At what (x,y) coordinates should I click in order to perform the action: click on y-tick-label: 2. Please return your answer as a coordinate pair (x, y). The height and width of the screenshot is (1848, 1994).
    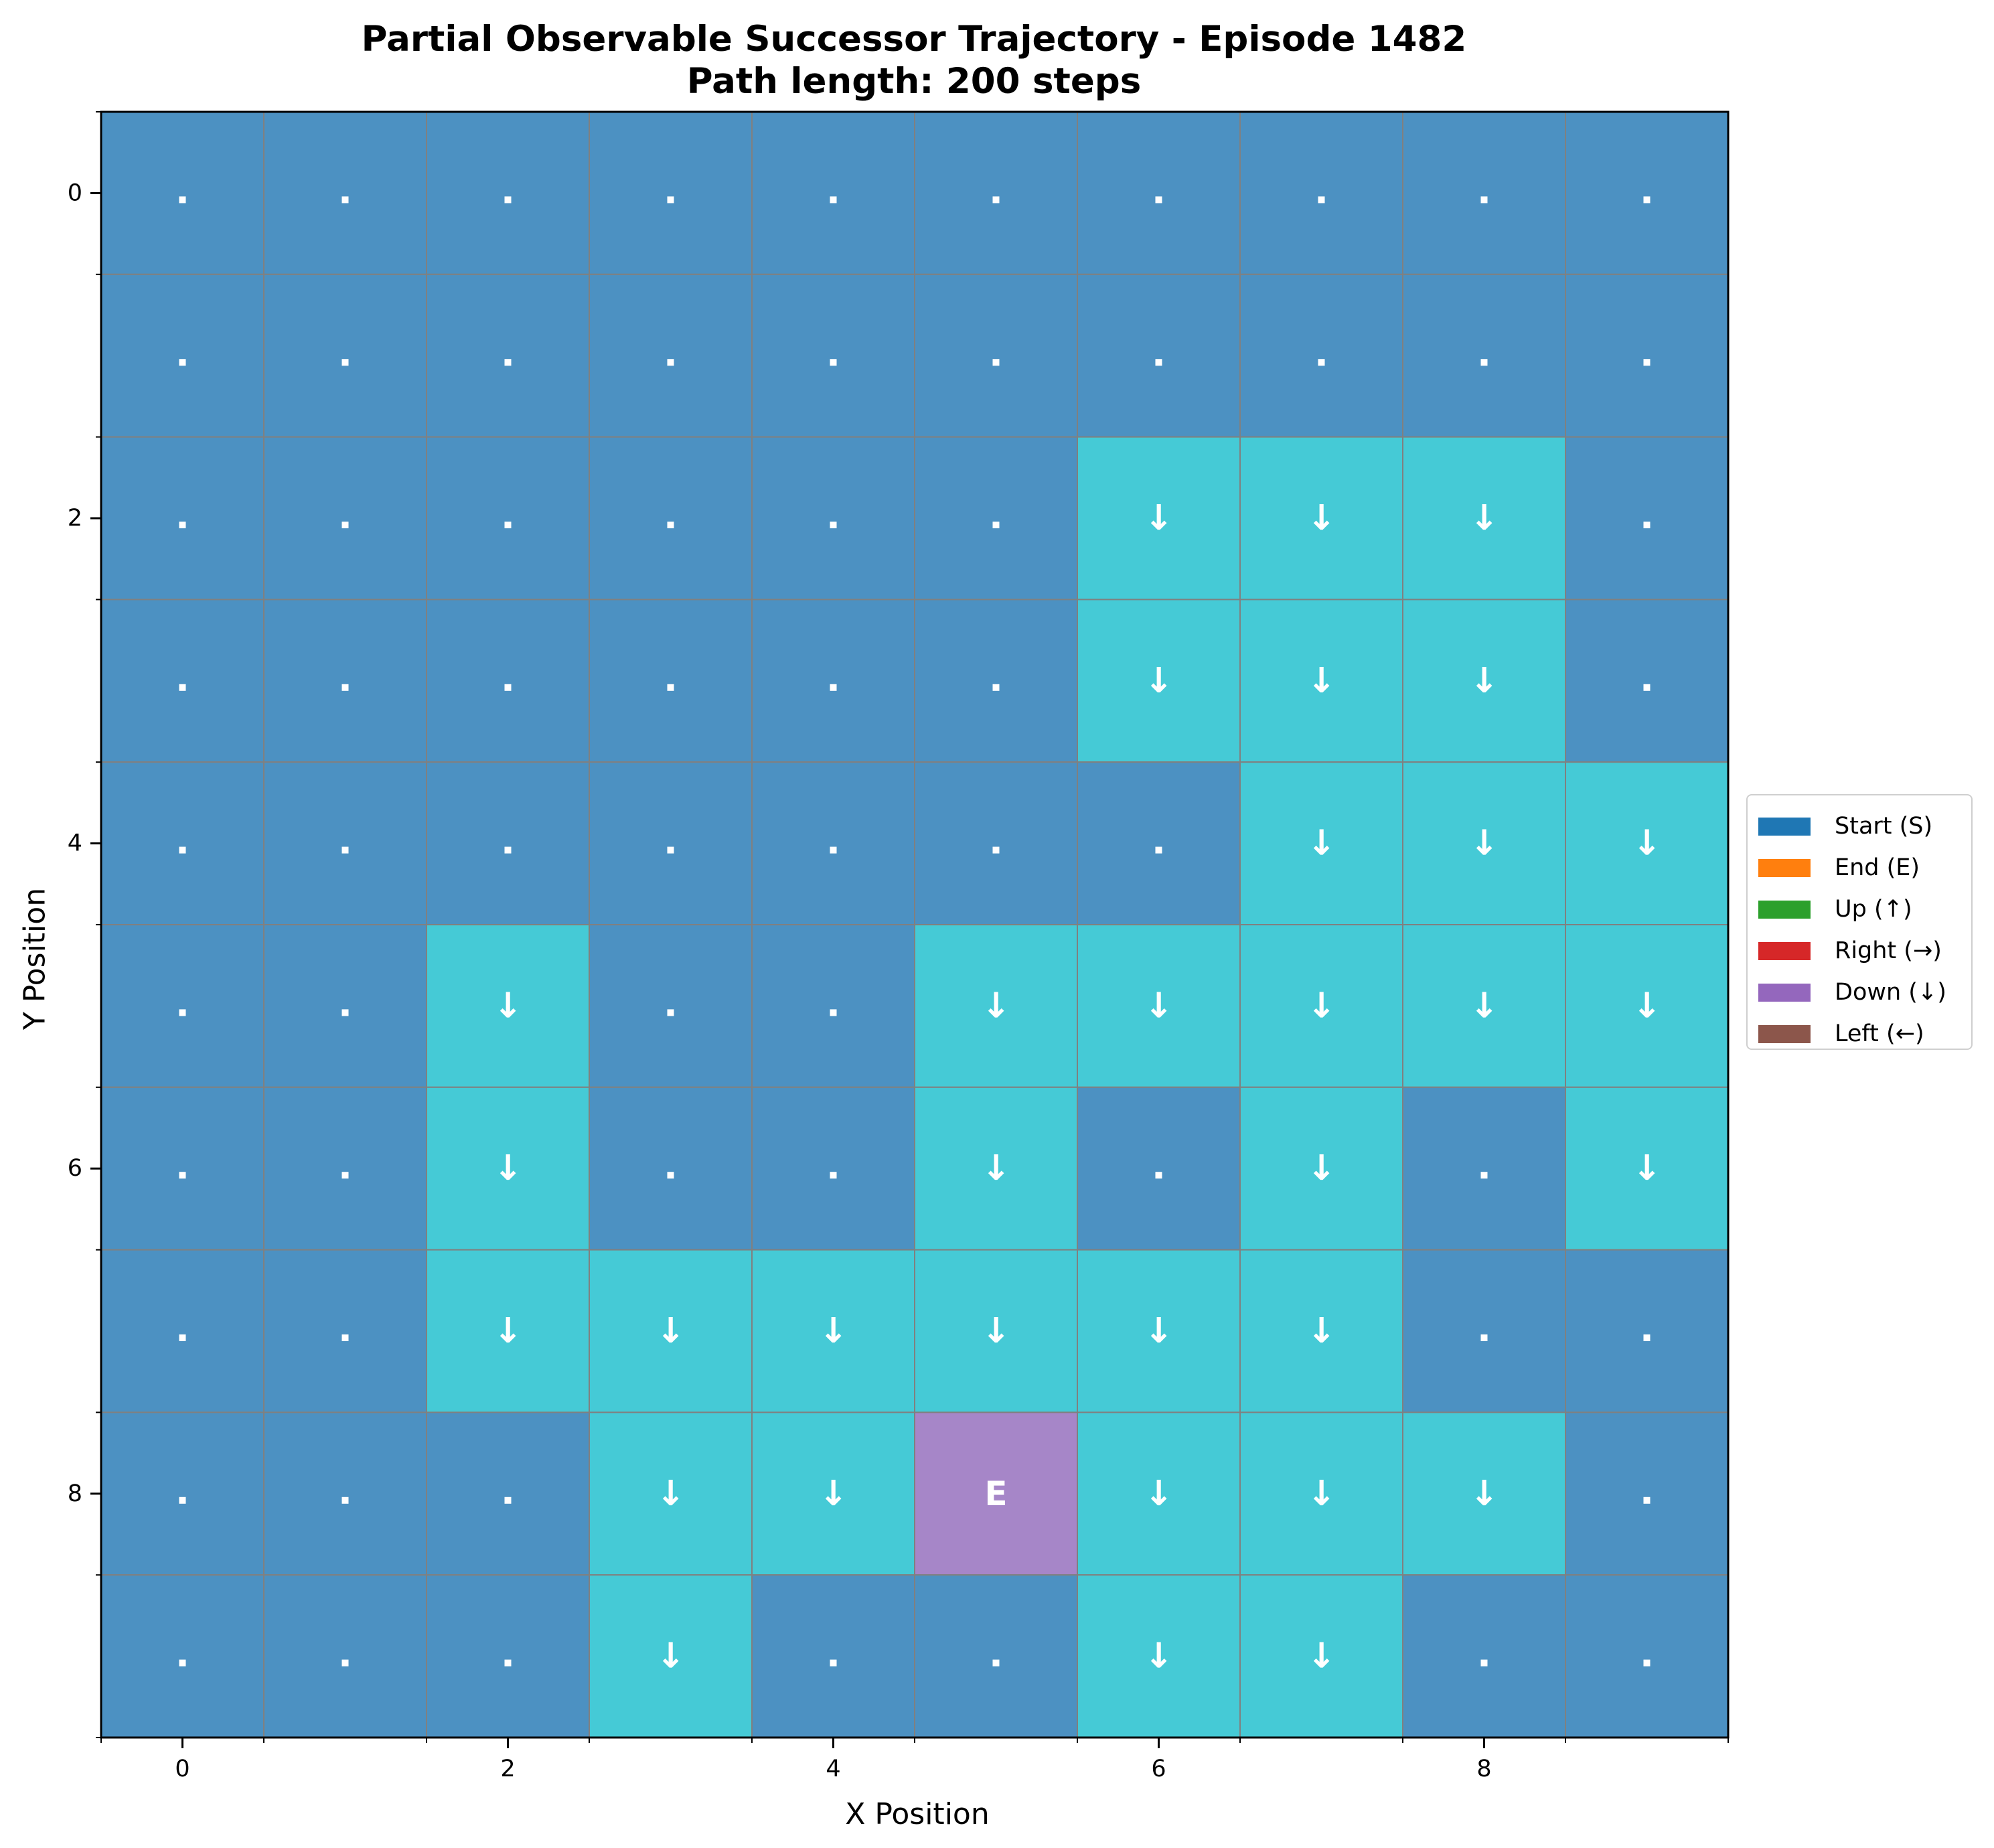
    Looking at the image, I should click on (75, 518).